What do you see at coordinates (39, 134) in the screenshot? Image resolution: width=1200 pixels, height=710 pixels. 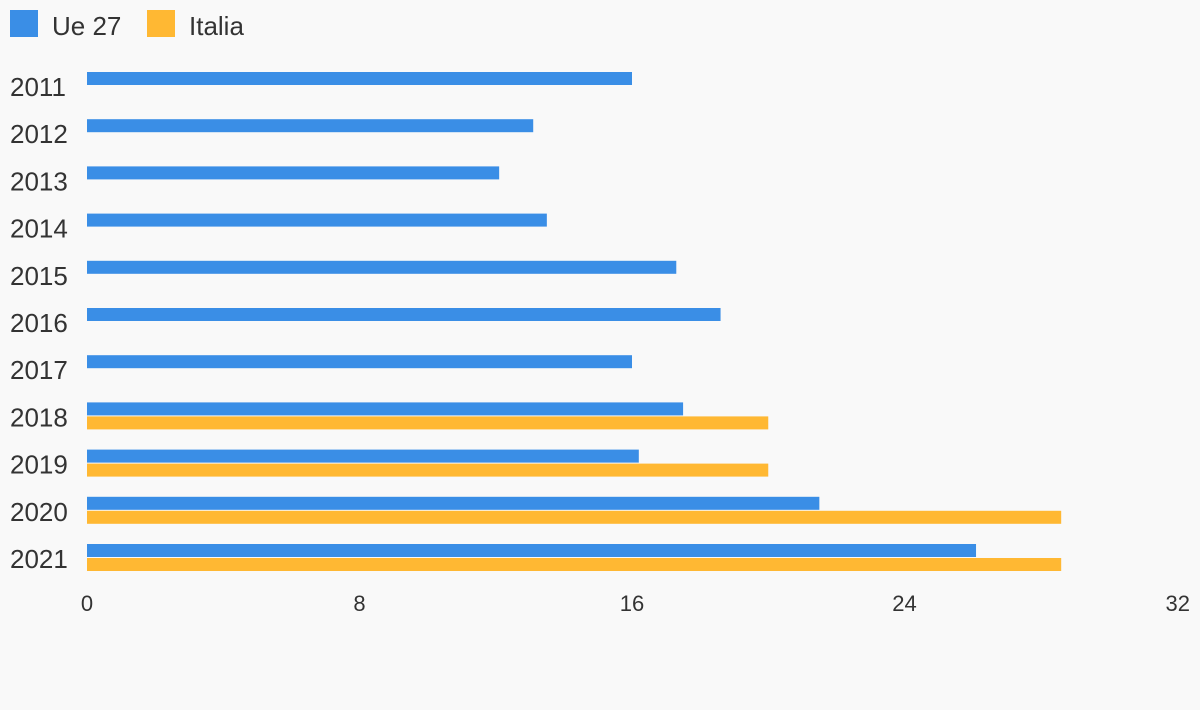 I see `category-label-2012: 2012` at bounding box center [39, 134].